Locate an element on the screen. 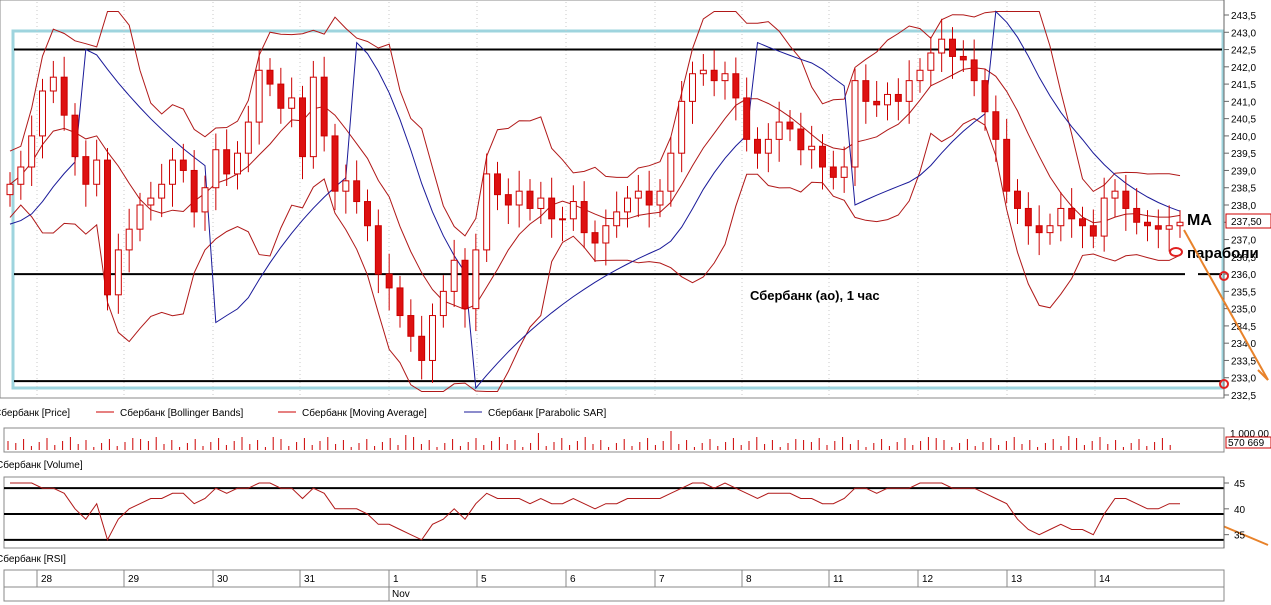  y-tick-label: 240,0 is located at coordinates (1243, 137).